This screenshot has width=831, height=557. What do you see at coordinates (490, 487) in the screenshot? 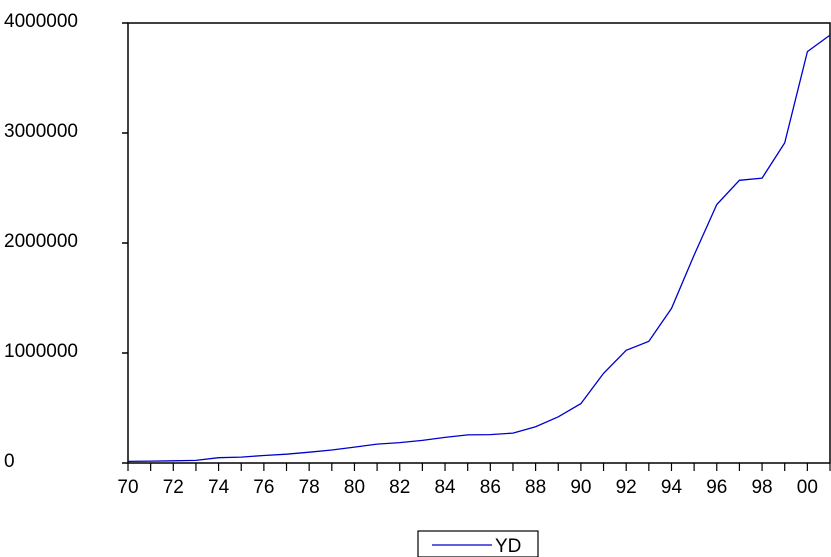
I see `x-tick-label: 86` at bounding box center [490, 487].